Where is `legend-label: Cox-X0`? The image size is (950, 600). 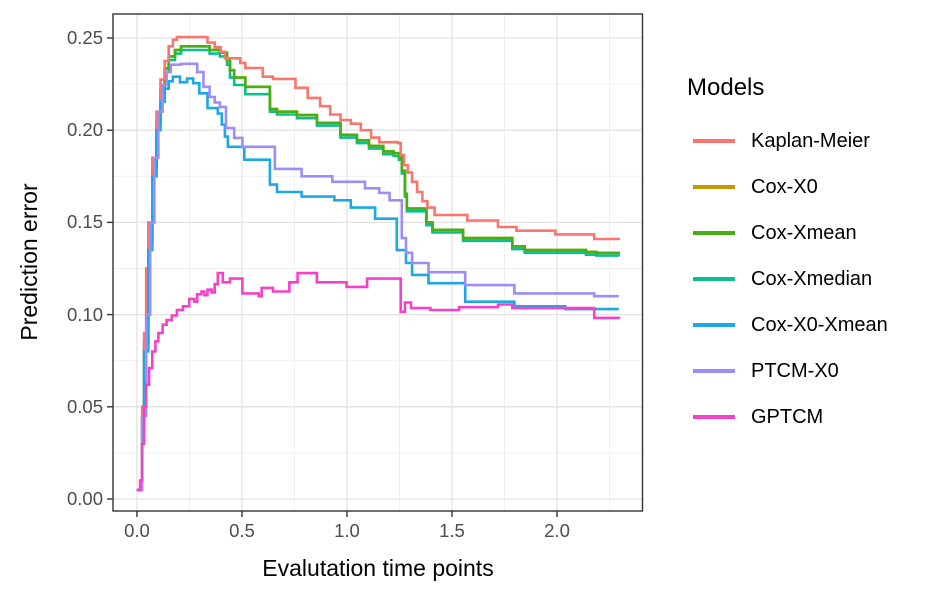
legend-label: Cox-X0 is located at coordinates (784, 186).